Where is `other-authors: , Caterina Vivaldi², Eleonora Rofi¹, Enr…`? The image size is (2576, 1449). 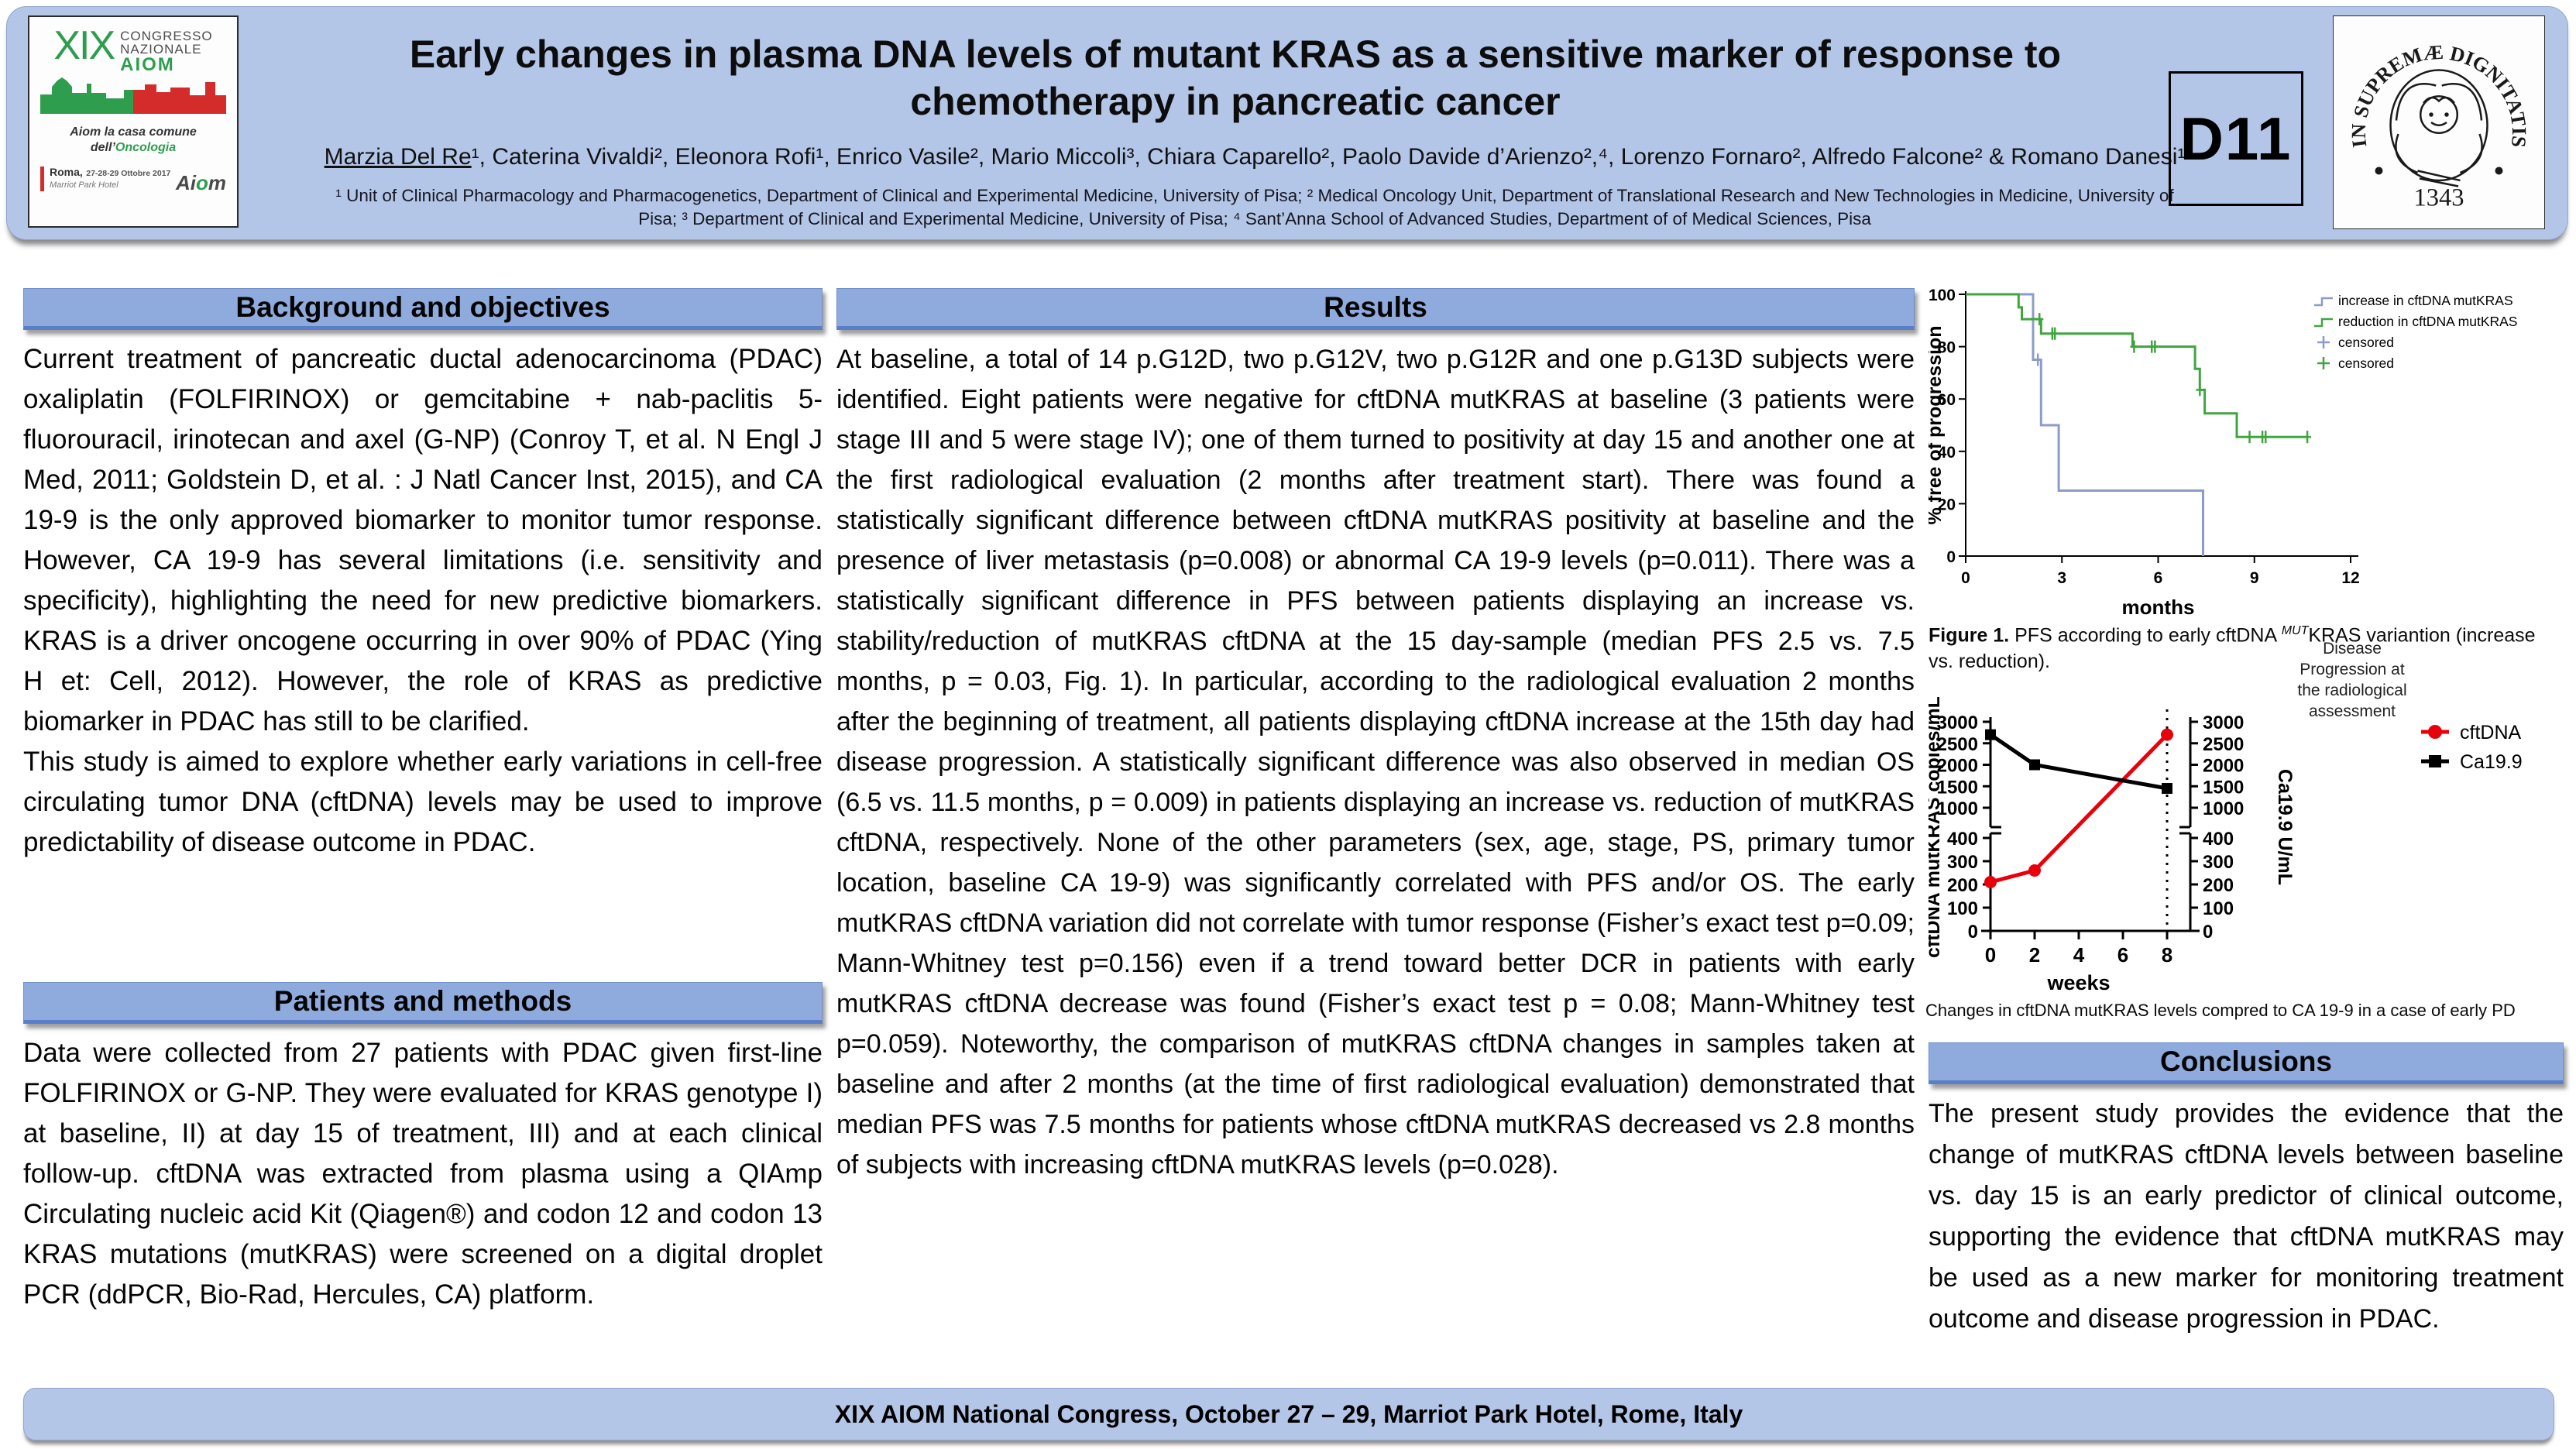 other-authors: , Caterina Vivaldi², Eleonora Rofi¹, Enr… is located at coordinates (1332, 157).